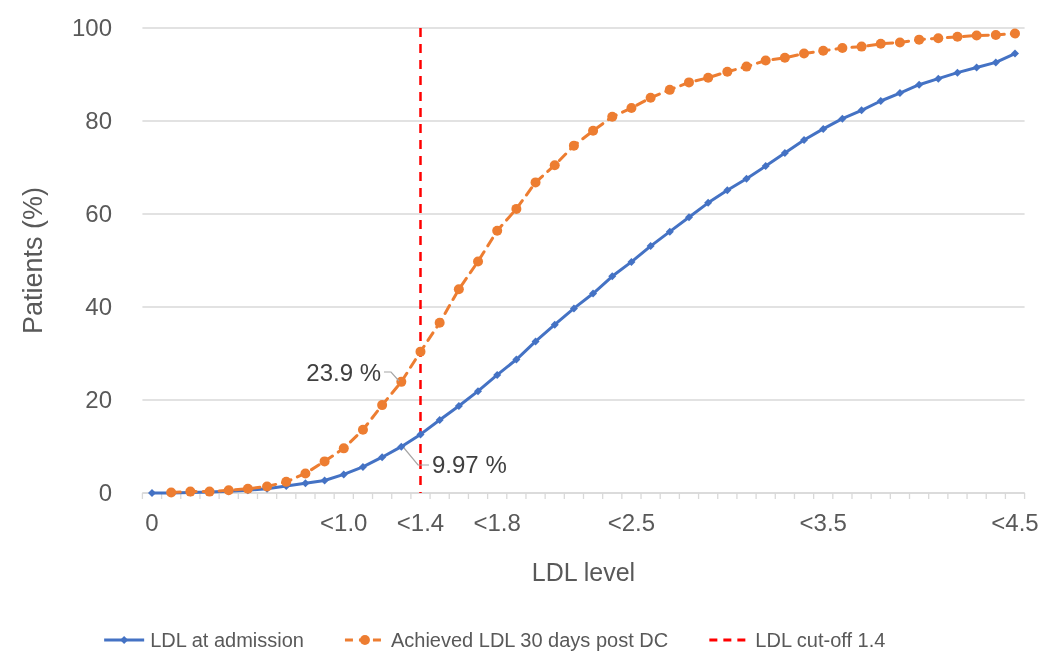 The width and height of the screenshot is (1044, 658). What do you see at coordinates (529, 640) in the screenshot?
I see `legend-label: Achieved LDL 30 days post DC` at bounding box center [529, 640].